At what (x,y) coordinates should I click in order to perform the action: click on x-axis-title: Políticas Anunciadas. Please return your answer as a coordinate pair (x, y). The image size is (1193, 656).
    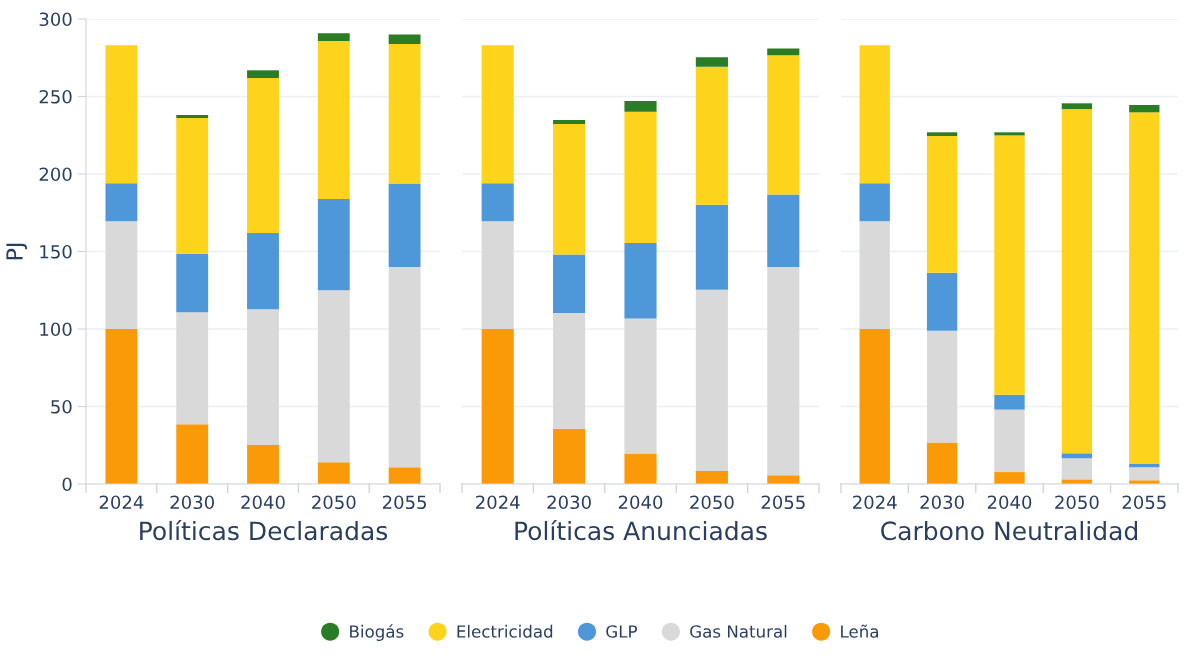
    Looking at the image, I should click on (641, 530).